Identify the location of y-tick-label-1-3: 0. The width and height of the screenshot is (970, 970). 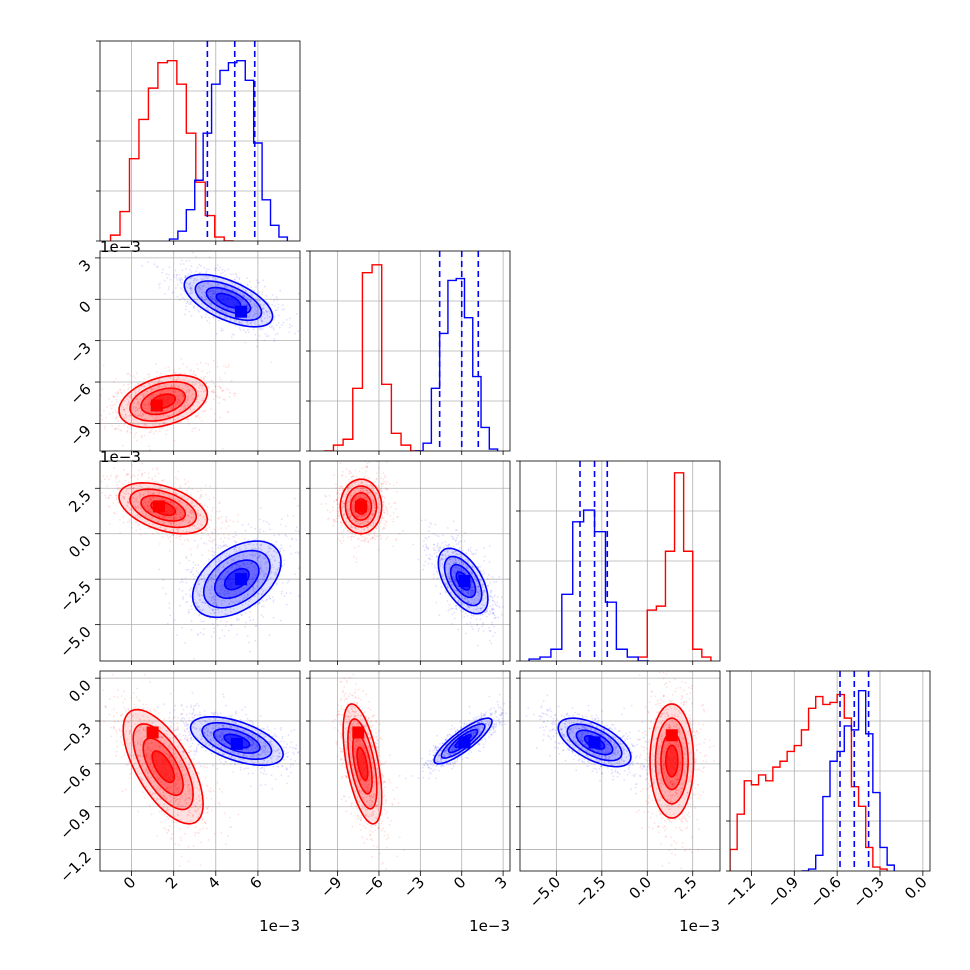
(84, 306).